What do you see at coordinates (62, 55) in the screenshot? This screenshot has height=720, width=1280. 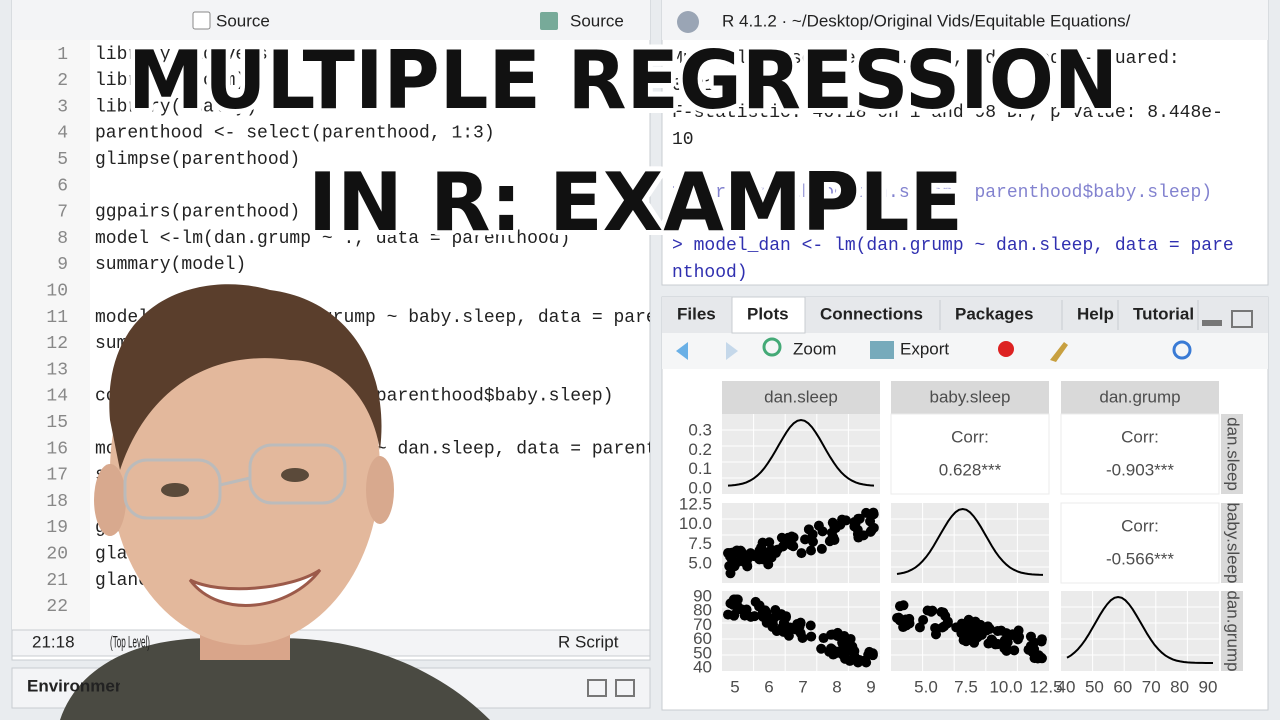 I see `line-number: 1` at bounding box center [62, 55].